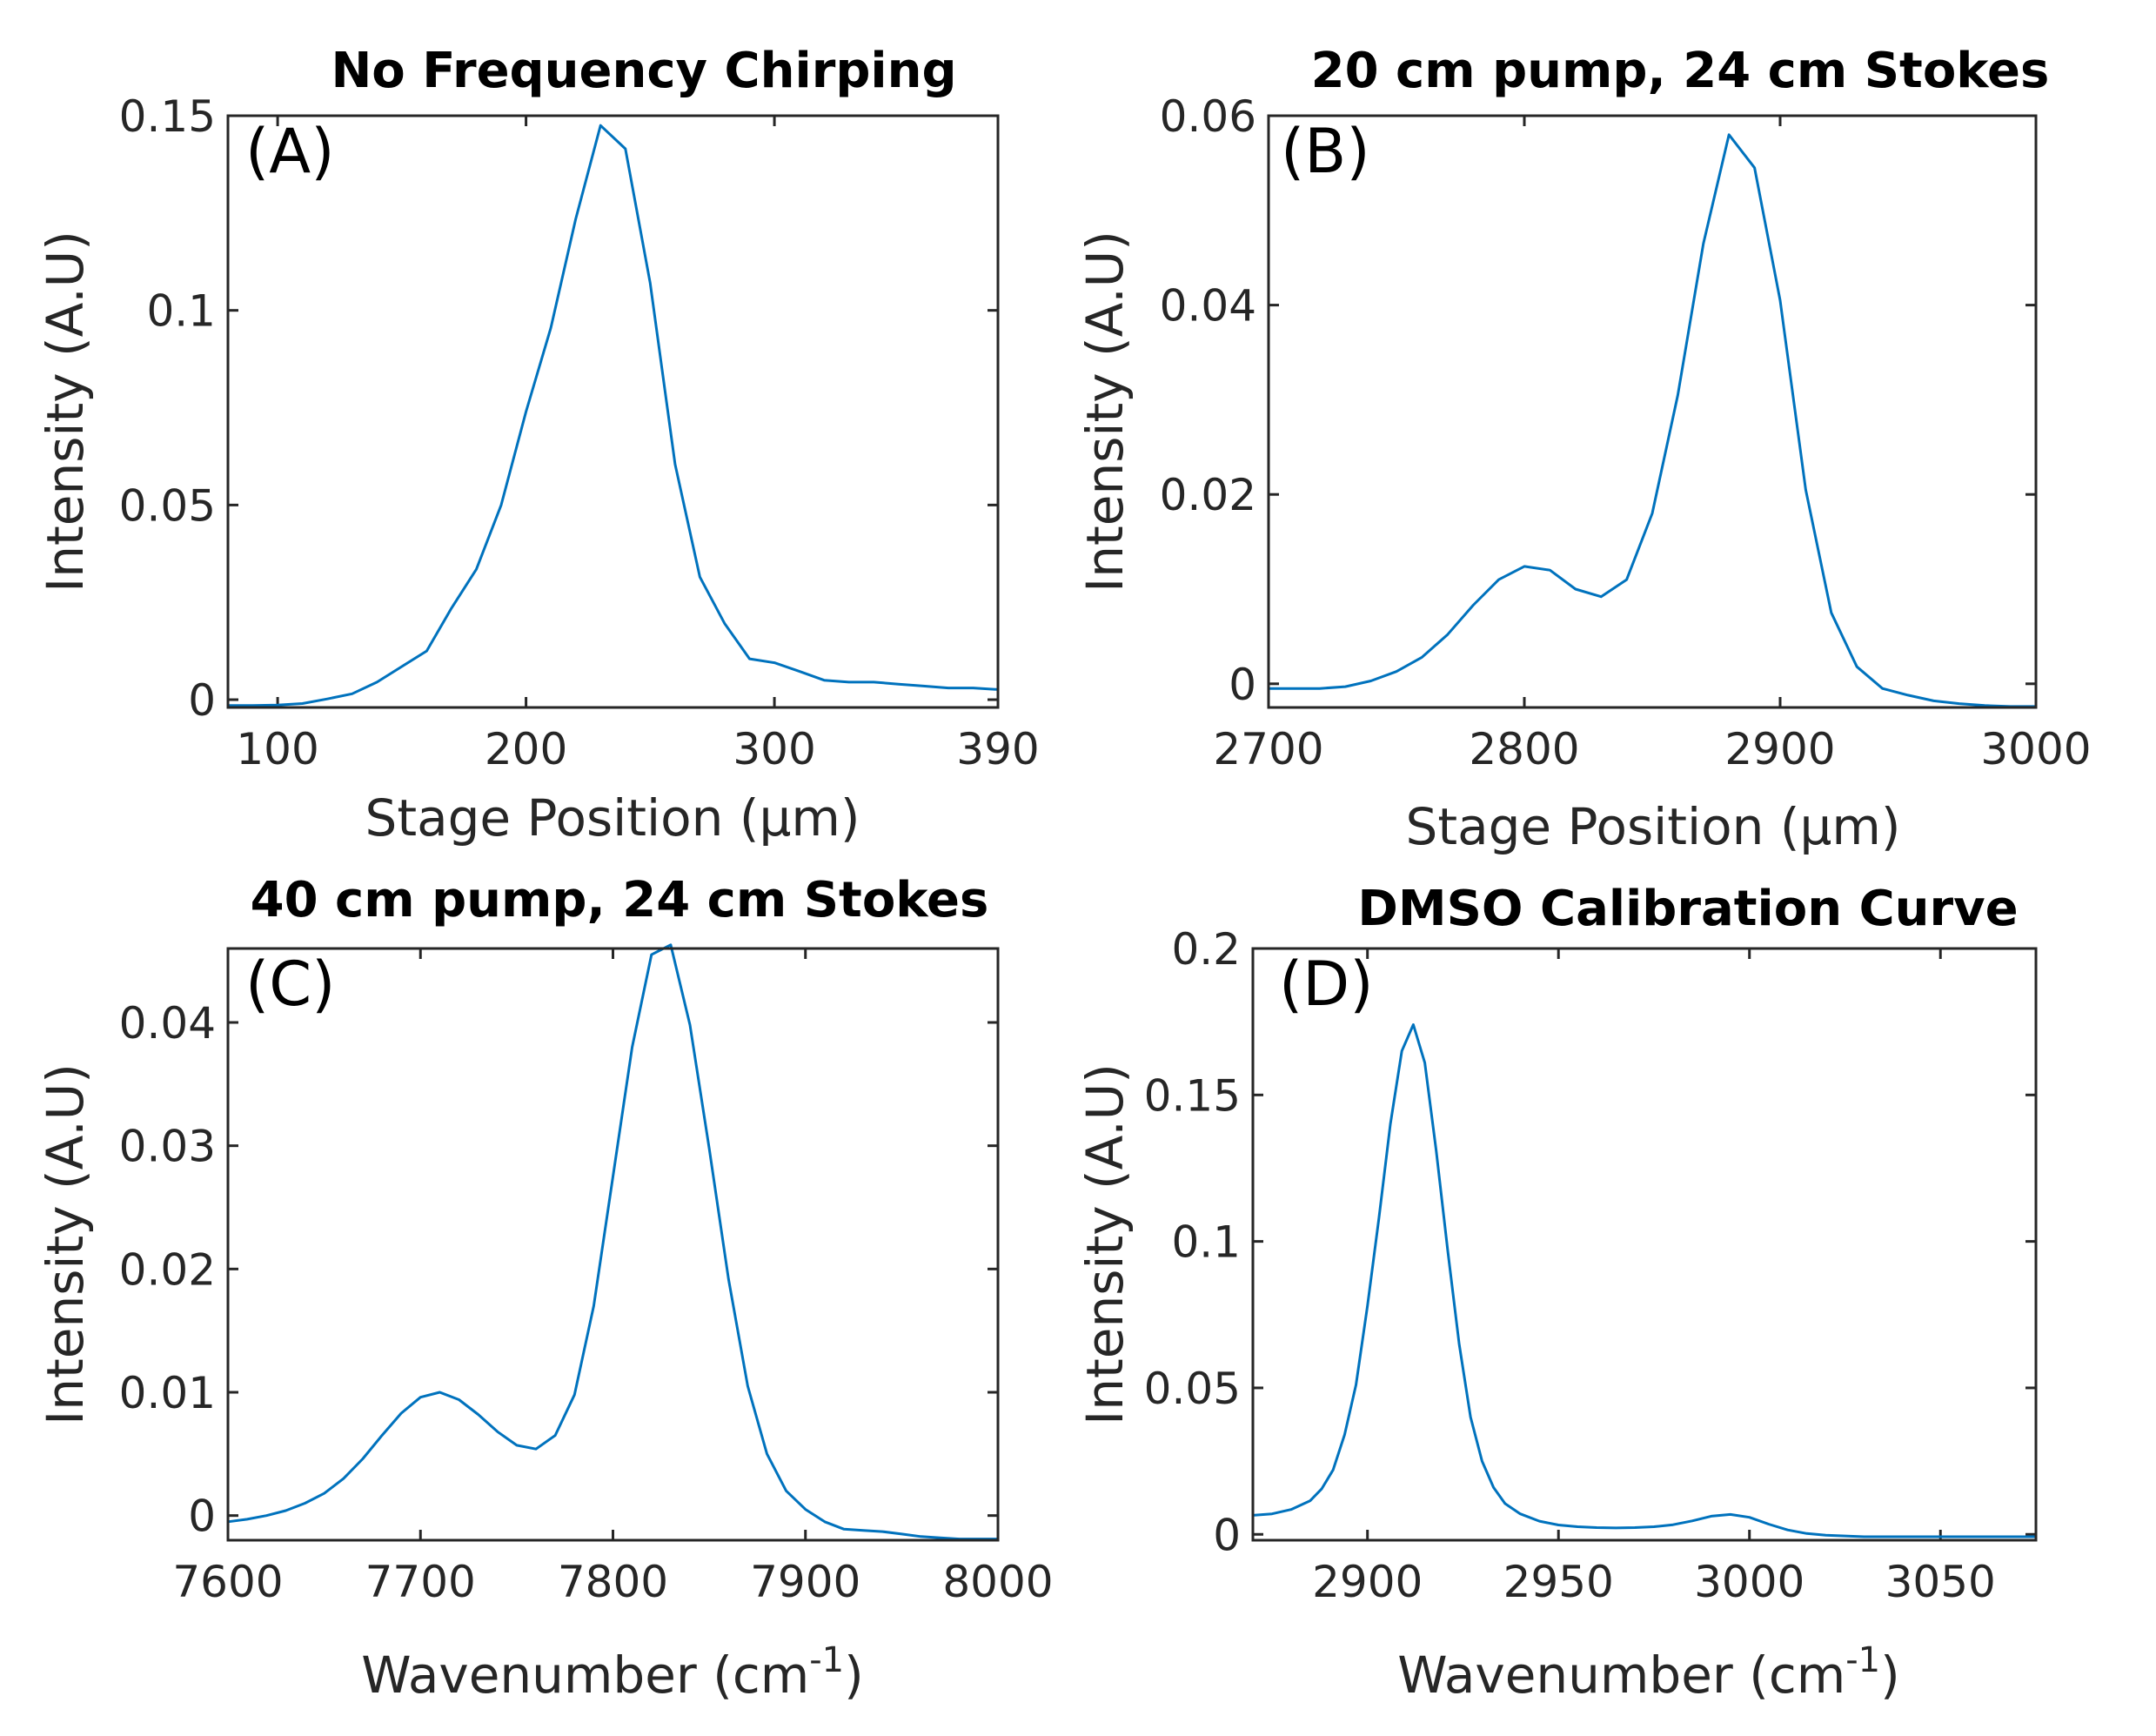  I want to click on panel-d-x-axis-label-close: ), so click(1890, 1675).